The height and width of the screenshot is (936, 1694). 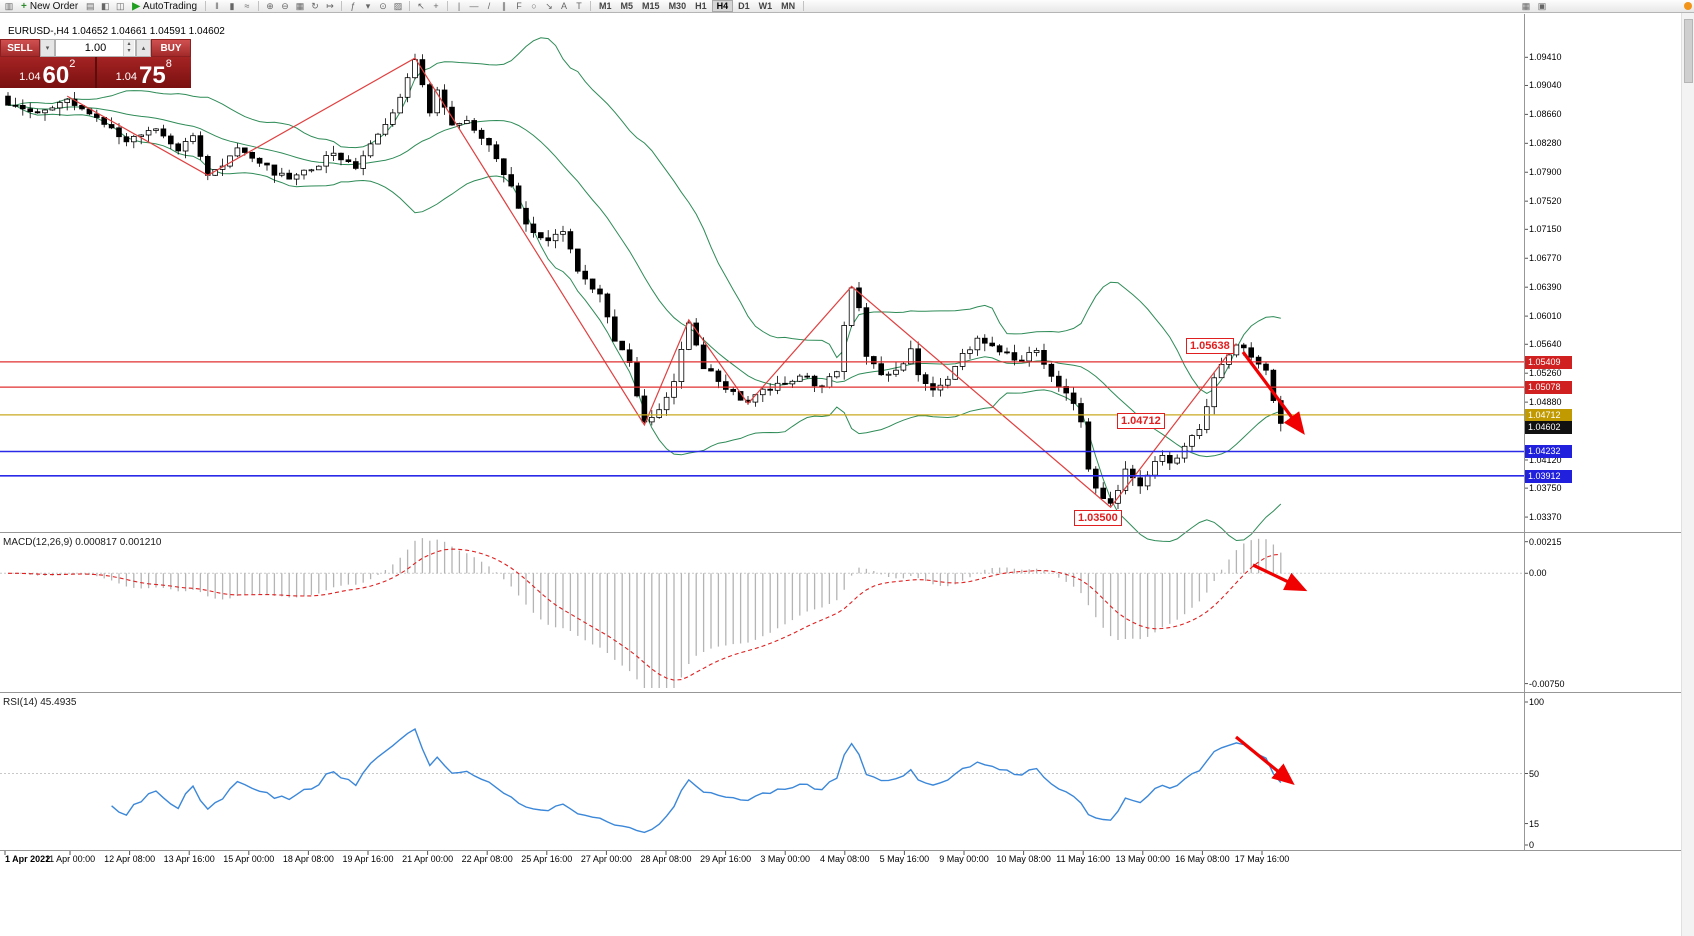 I want to click on chart-shift-icon: ↦, so click(x=330, y=6).